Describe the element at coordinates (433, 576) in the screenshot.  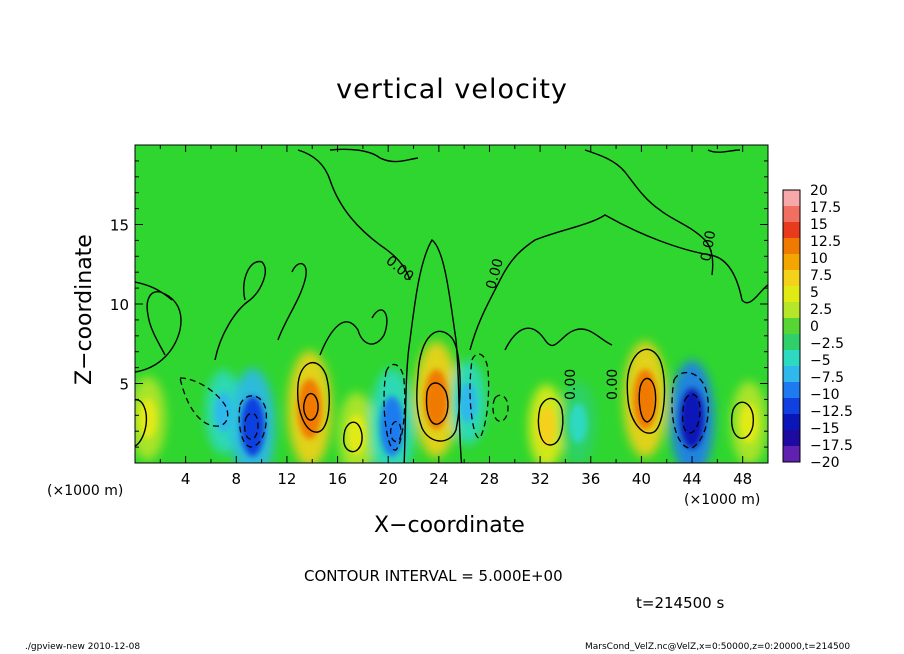
I see `contour-interval-text: CONTOUR INTERVAL = 5.000E+00` at that location.